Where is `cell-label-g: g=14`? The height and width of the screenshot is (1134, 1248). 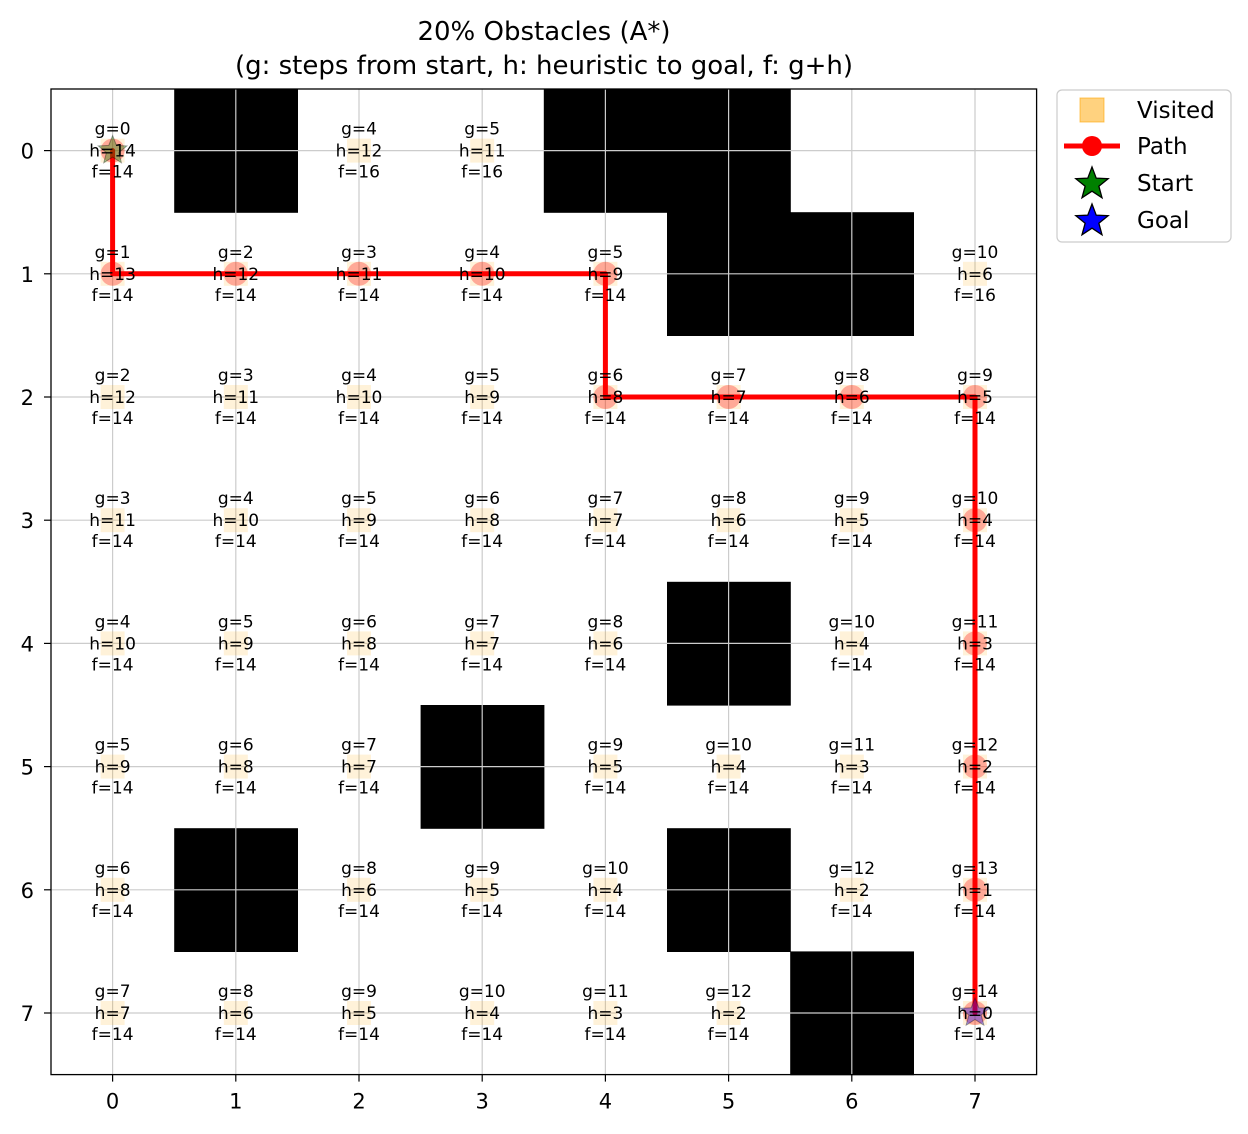 cell-label-g: g=14 is located at coordinates (975, 992).